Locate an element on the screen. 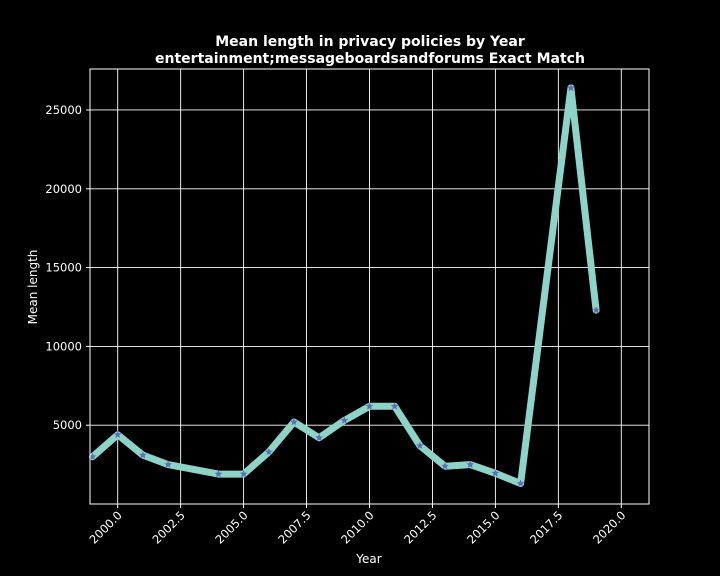 Image resolution: width=720 pixels, height=576 pixels. y-axis-label: Mean length is located at coordinates (33, 287).